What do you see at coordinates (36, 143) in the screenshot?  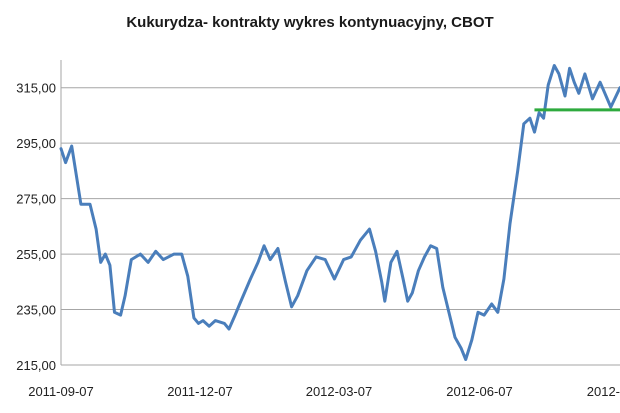 I see `y-tick-label: 295,00` at bounding box center [36, 143].